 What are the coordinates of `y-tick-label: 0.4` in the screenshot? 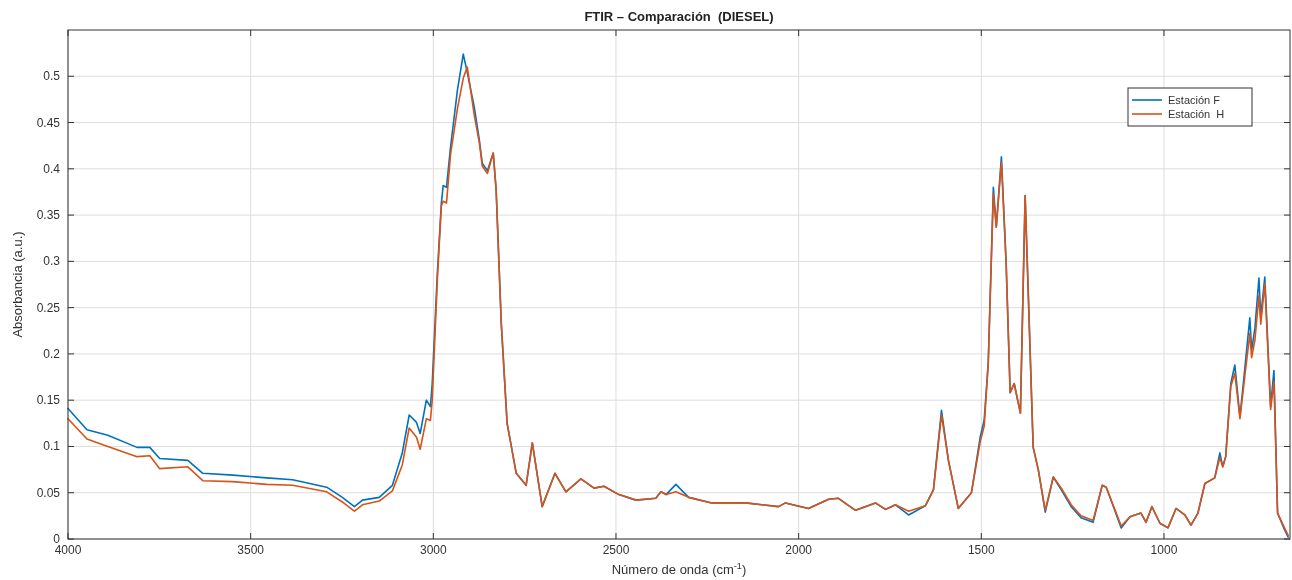 It's located at (52, 168).